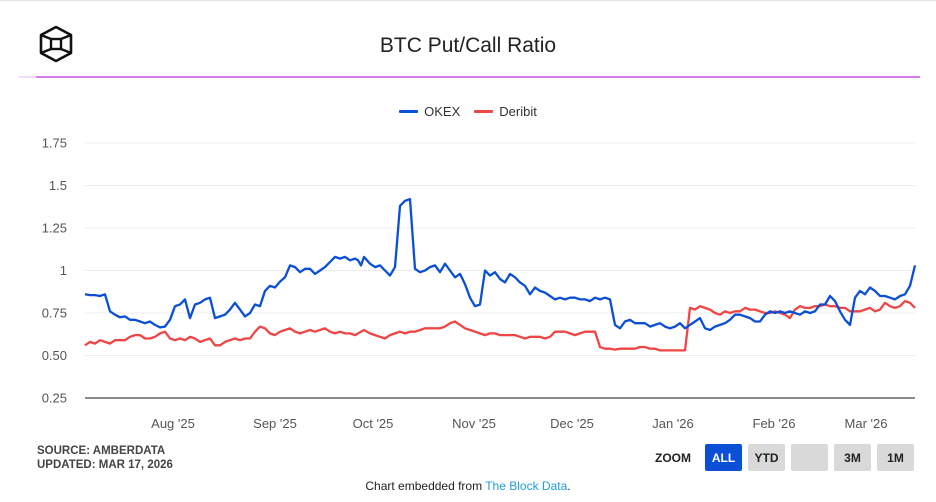 The image size is (936, 502). What do you see at coordinates (105, 458) in the screenshot?
I see `source-info: SOURCE: AMBERDATA UPDATED: MAR 17, 2026` at bounding box center [105, 458].